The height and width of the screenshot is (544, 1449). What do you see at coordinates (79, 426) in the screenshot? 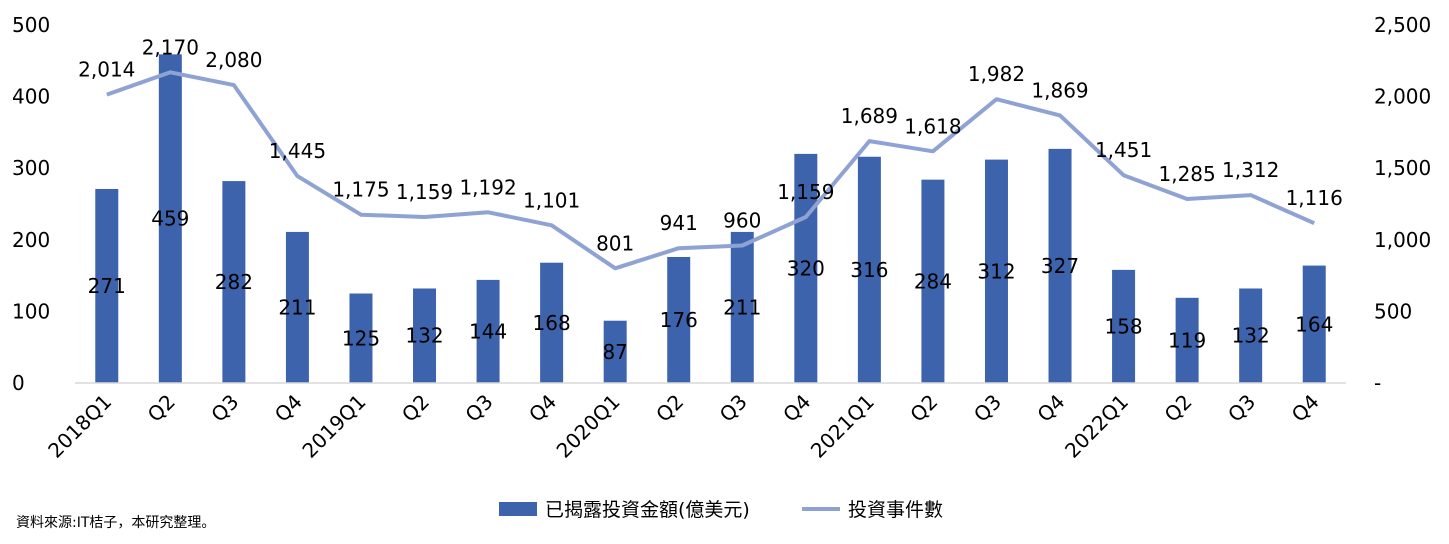
I see `x-axis-tick-label: 2018Q1` at bounding box center [79, 426].